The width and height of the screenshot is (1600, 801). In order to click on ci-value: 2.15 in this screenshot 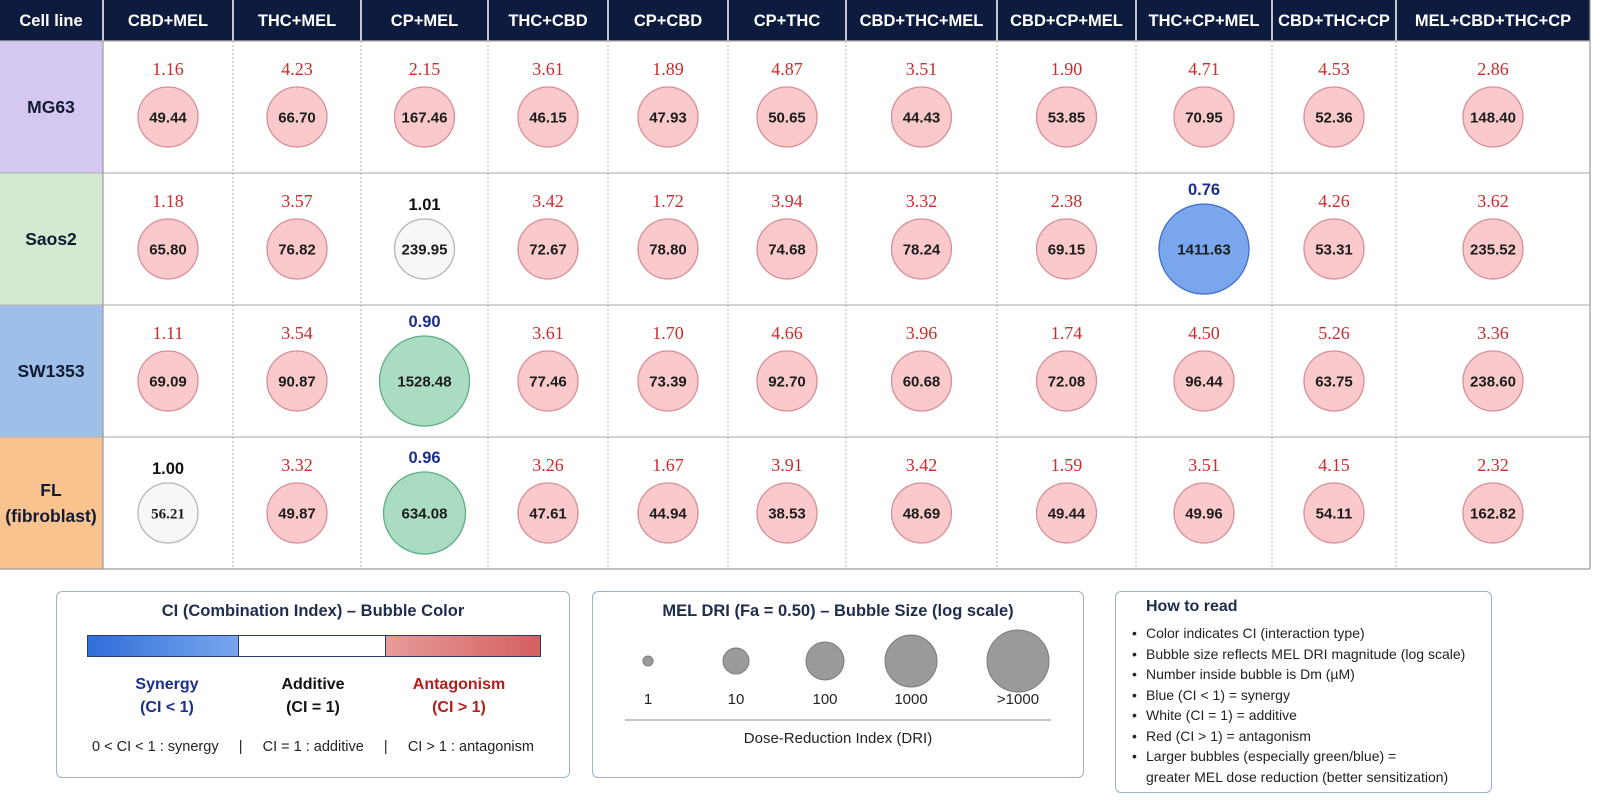, I will do `click(425, 69)`.